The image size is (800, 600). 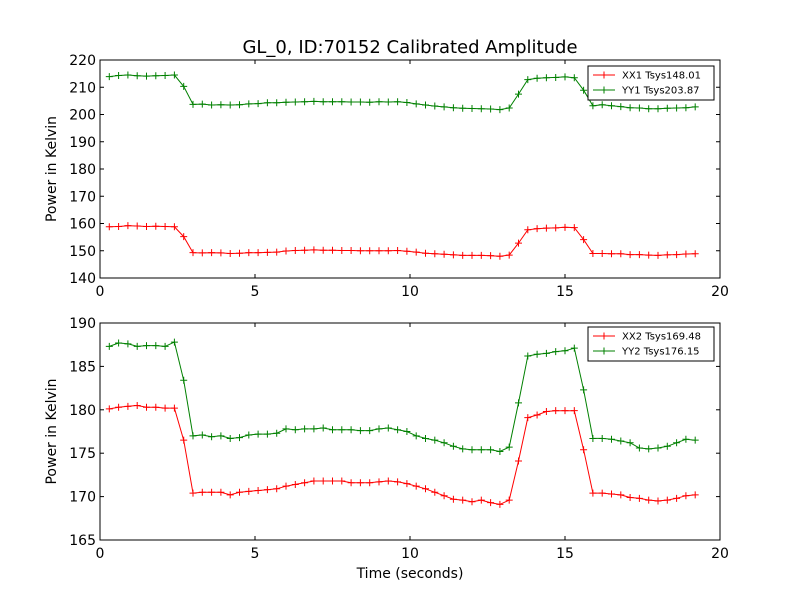 What do you see at coordinates (660, 91) in the screenshot?
I see `legend-entry-label: YY1 Tsys203.87` at bounding box center [660, 91].